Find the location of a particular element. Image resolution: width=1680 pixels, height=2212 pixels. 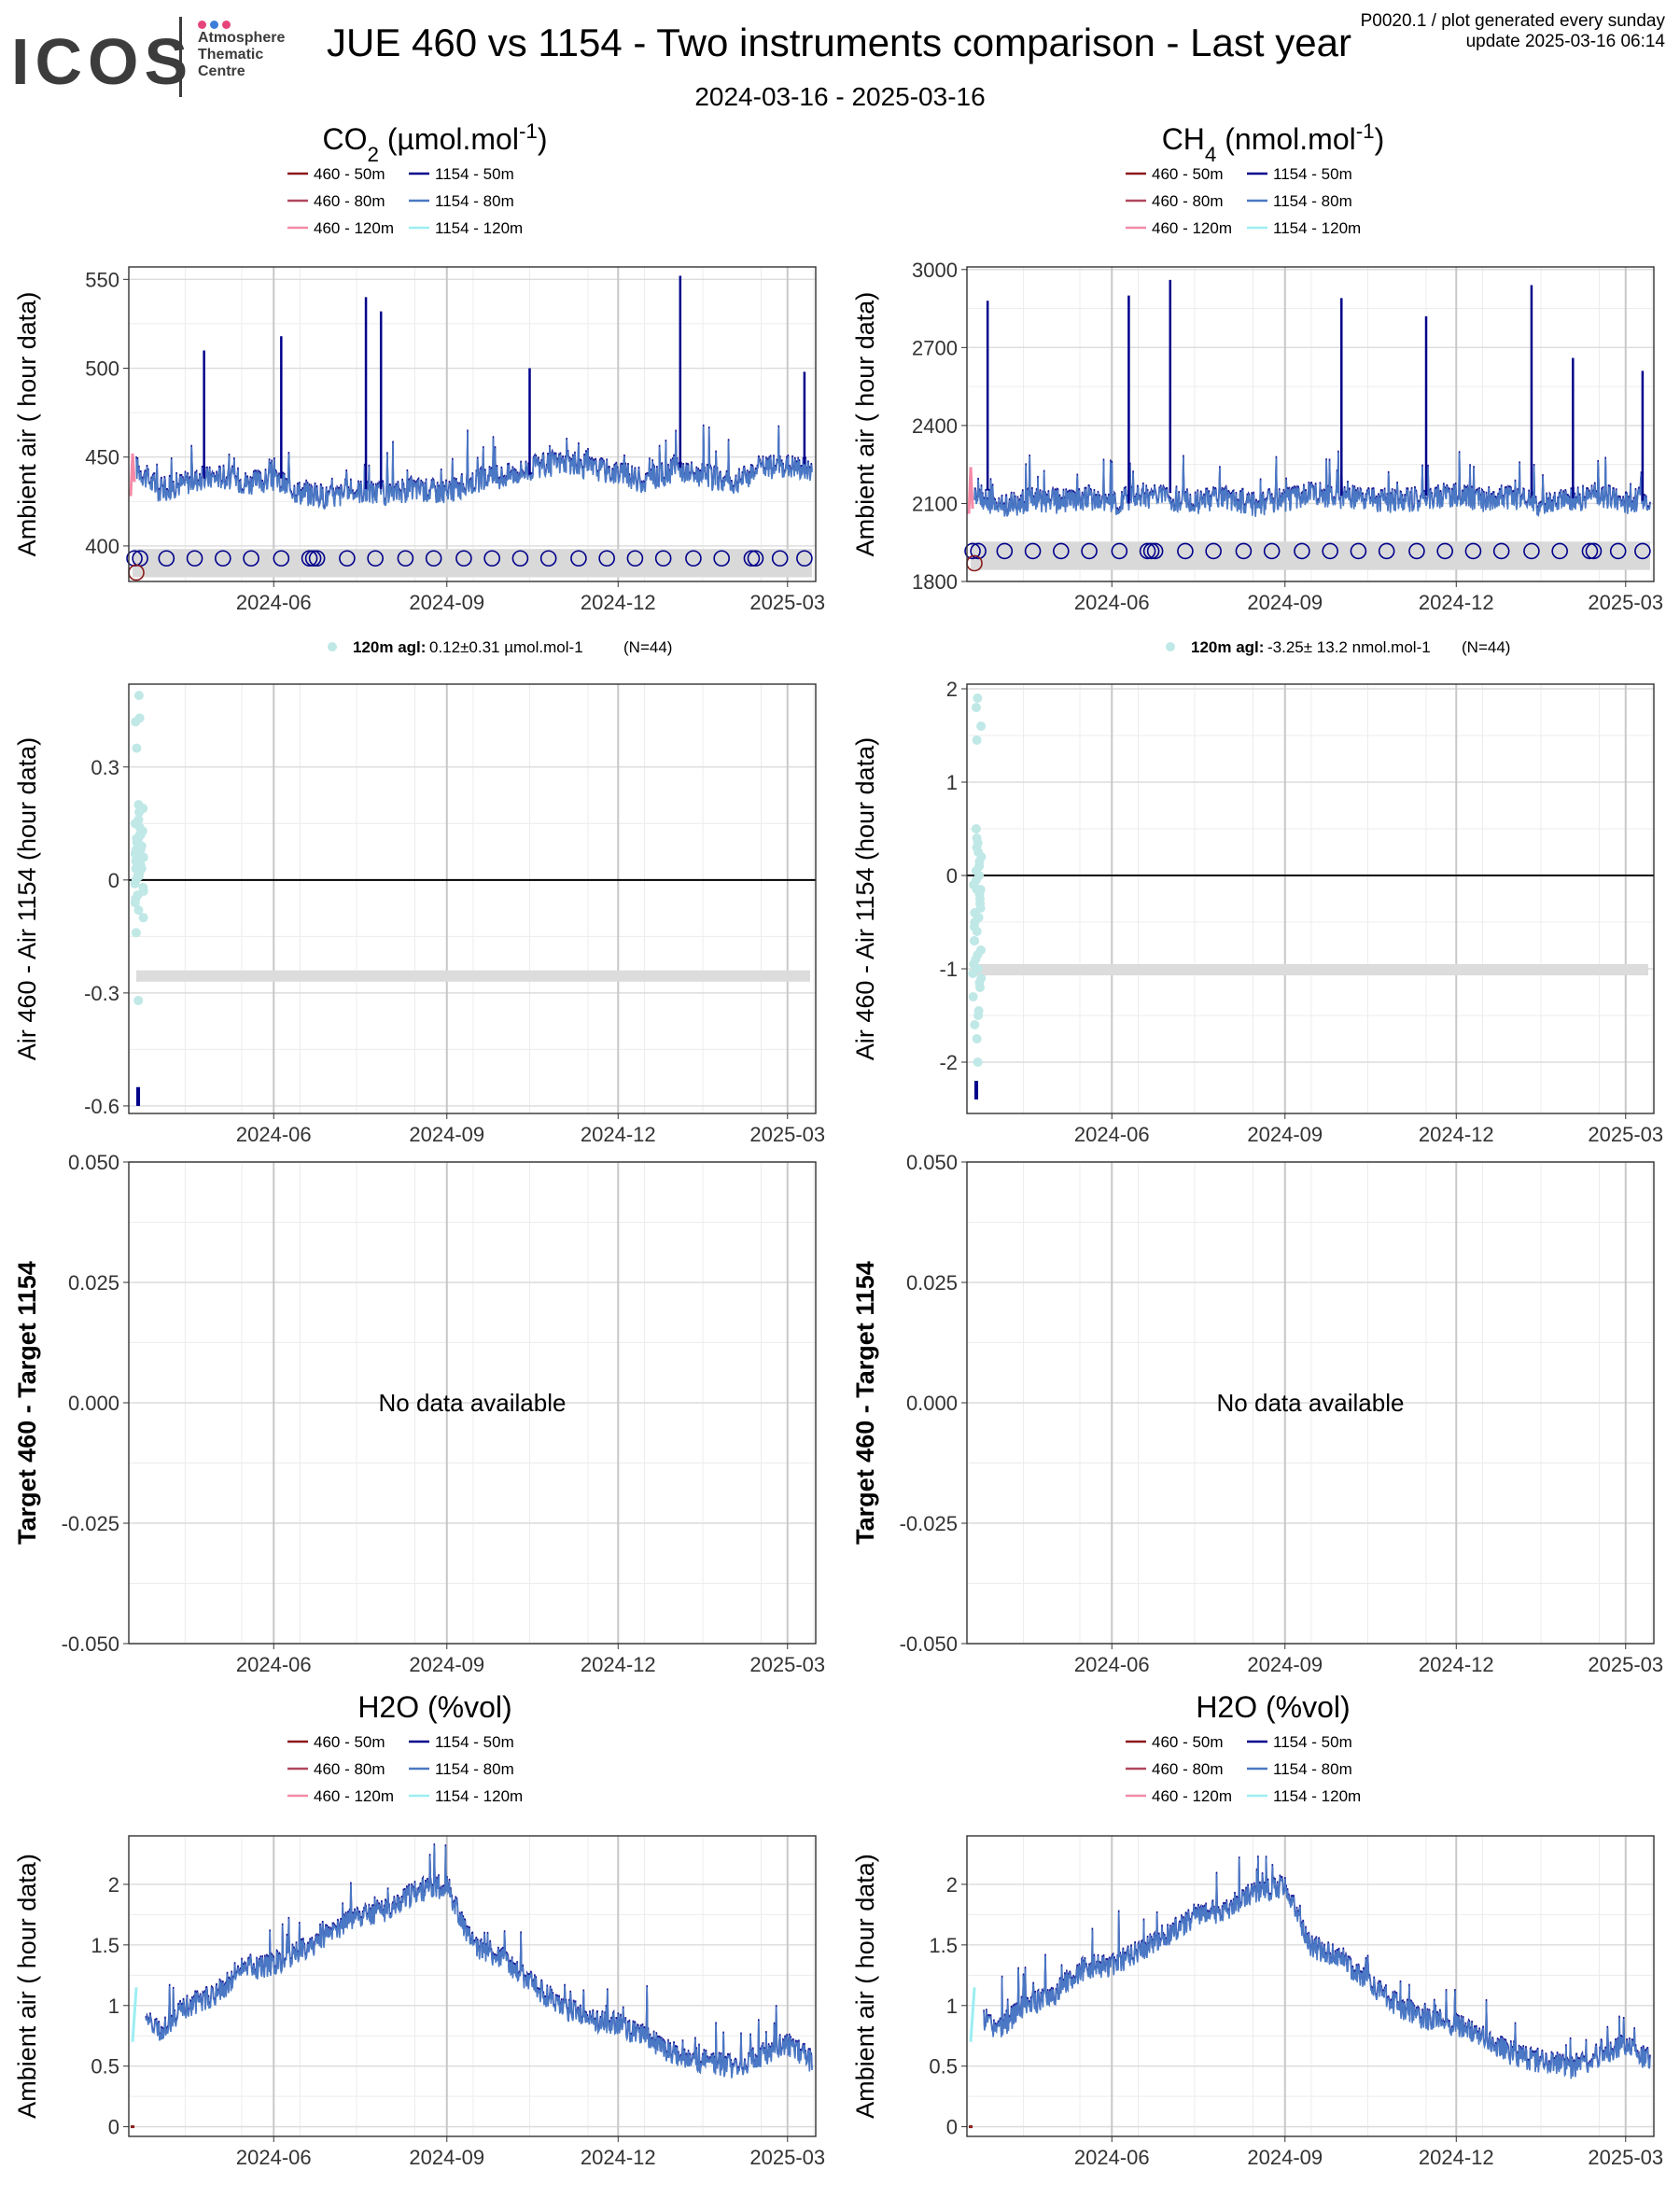

update-timestamp: update 2025-03-16 06:14 is located at coordinates (1565, 41).